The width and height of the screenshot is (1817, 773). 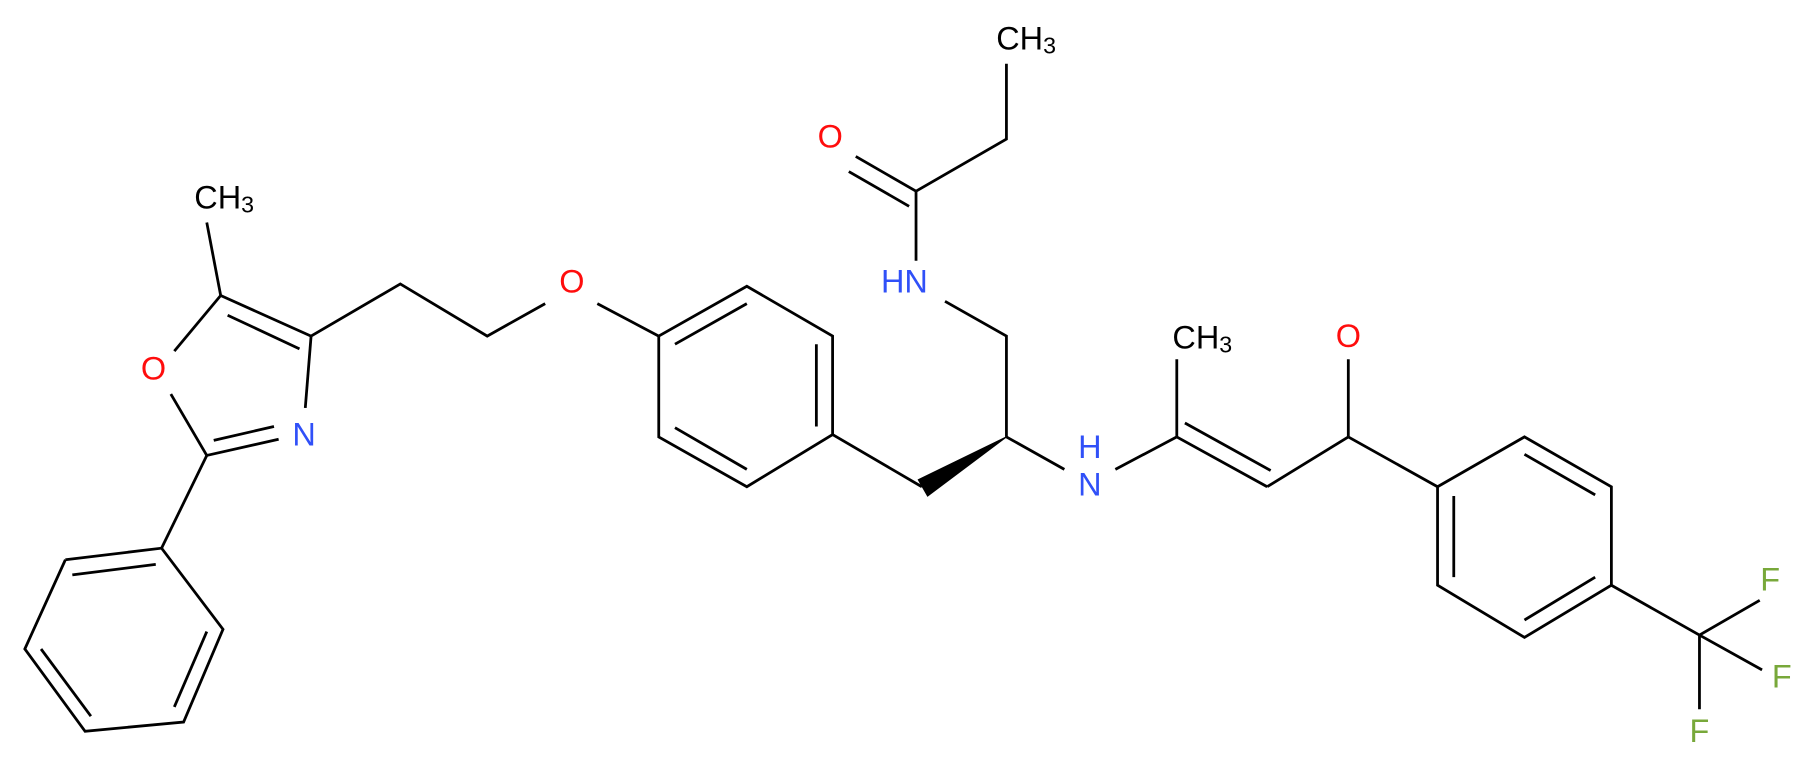 What do you see at coordinates (904, 281) in the screenshot?
I see `atom-label: HN` at bounding box center [904, 281].